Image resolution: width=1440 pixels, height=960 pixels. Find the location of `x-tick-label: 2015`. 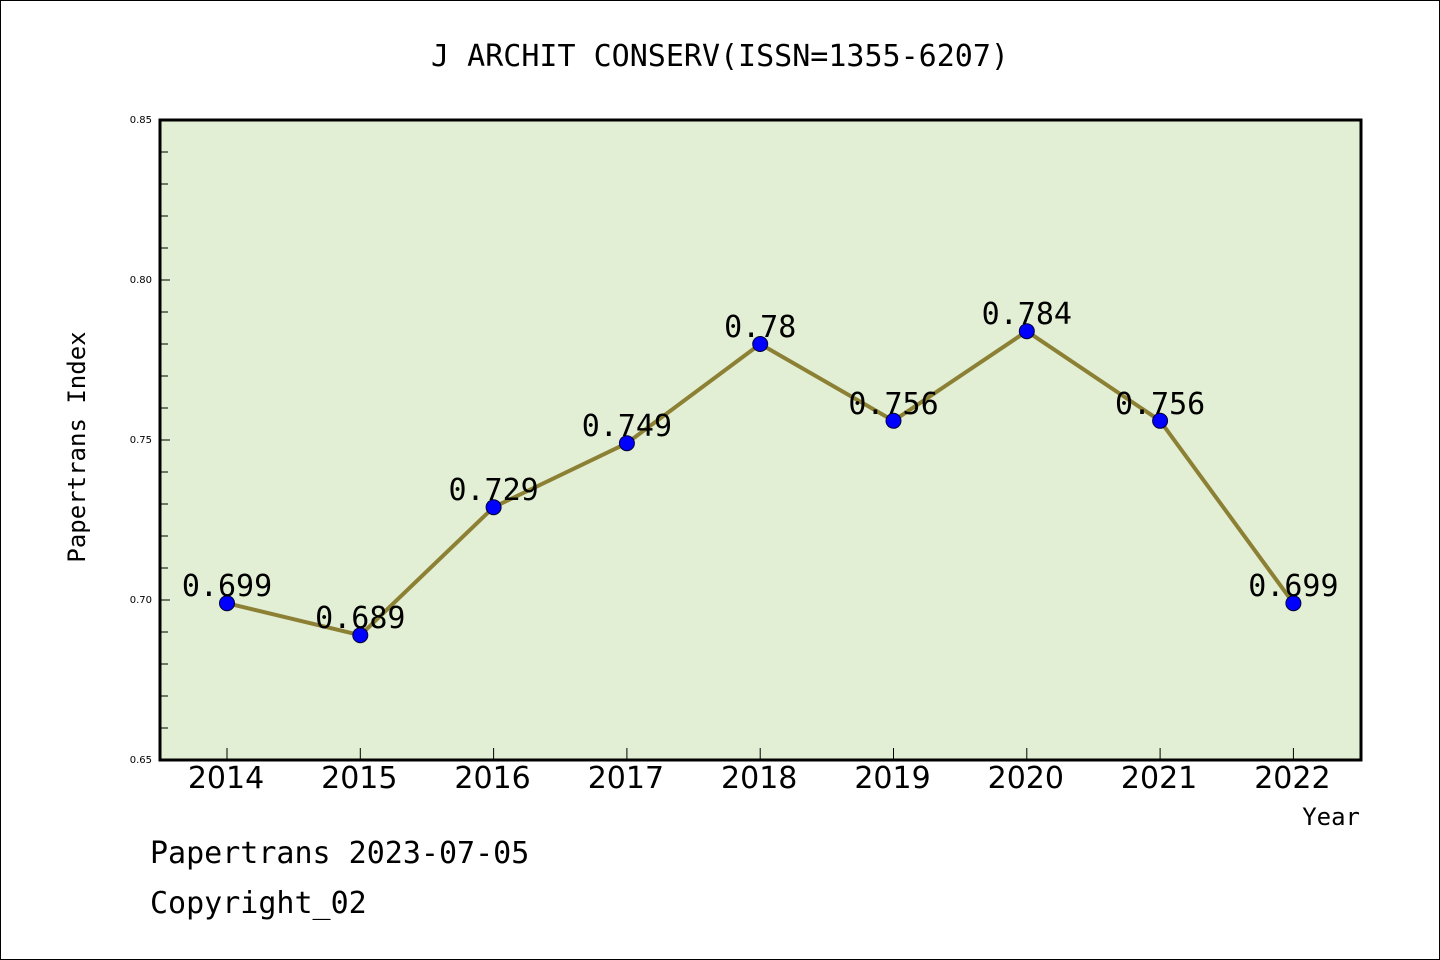

x-tick-label: 2015 is located at coordinates (359, 778).